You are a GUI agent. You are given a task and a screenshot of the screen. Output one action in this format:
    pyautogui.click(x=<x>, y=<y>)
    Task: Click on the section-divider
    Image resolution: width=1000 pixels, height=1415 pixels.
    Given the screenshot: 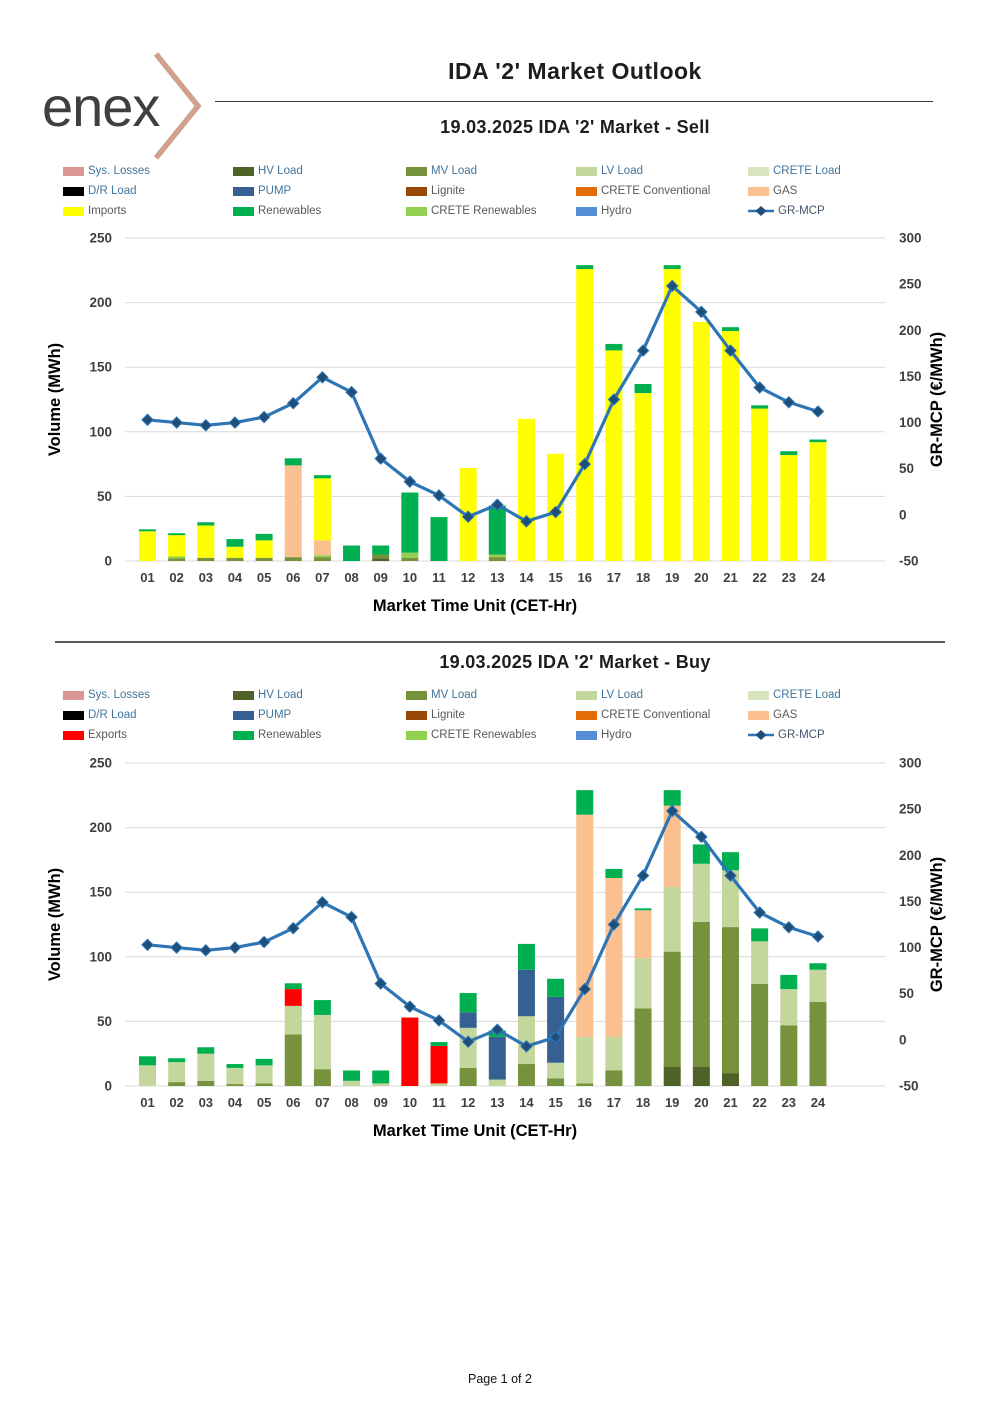 What is the action you would take?
    pyautogui.click(x=500, y=642)
    